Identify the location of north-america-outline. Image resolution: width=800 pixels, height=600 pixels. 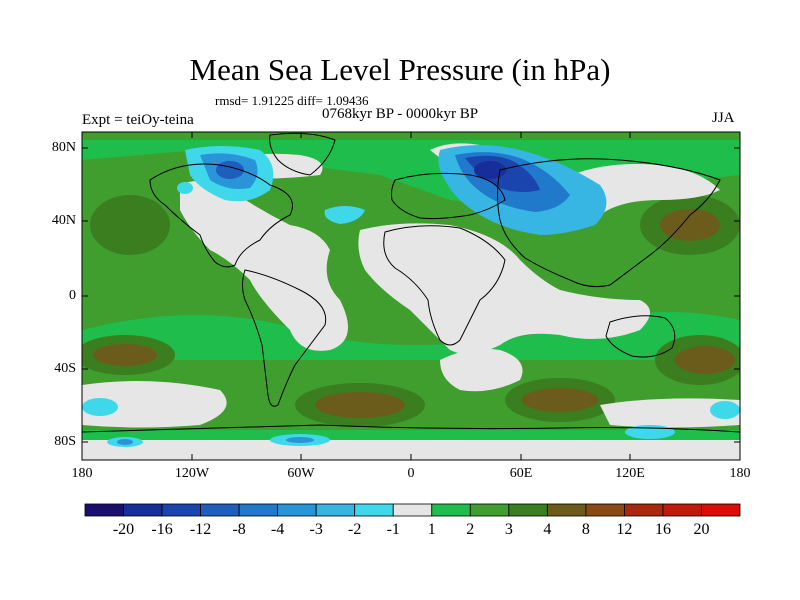
(221, 215).